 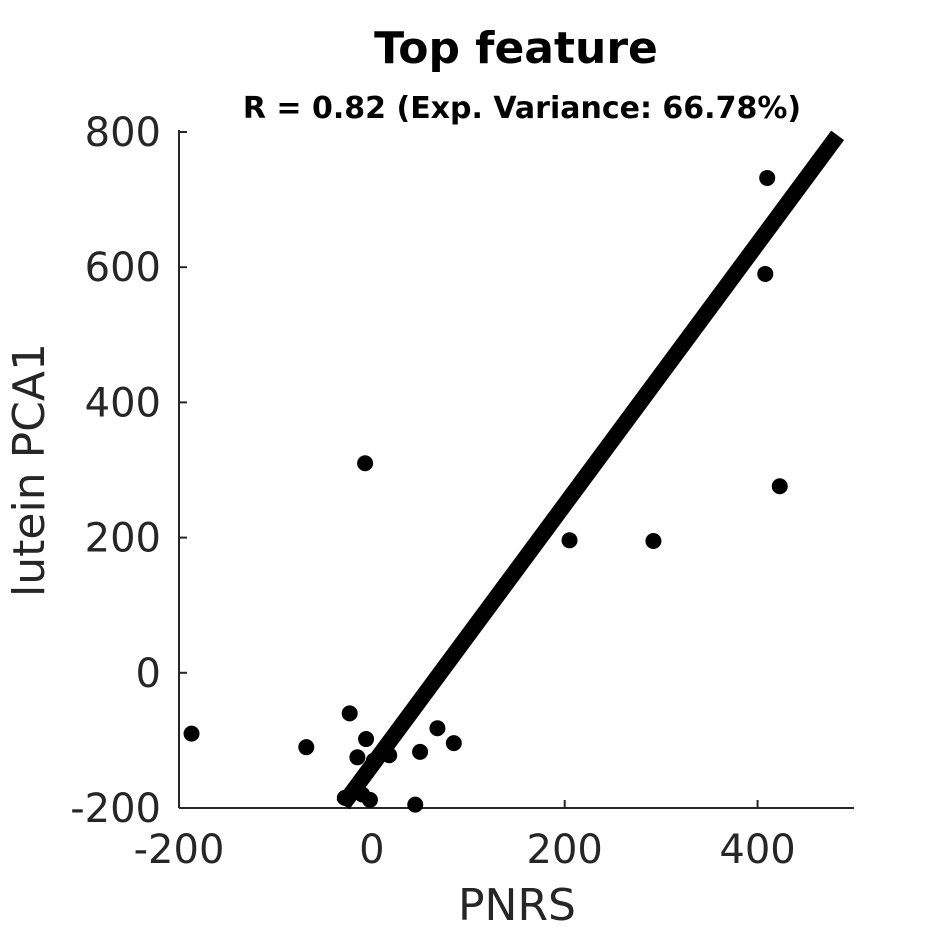 I want to click on y-tick-label: 600, so click(x=123, y=268).